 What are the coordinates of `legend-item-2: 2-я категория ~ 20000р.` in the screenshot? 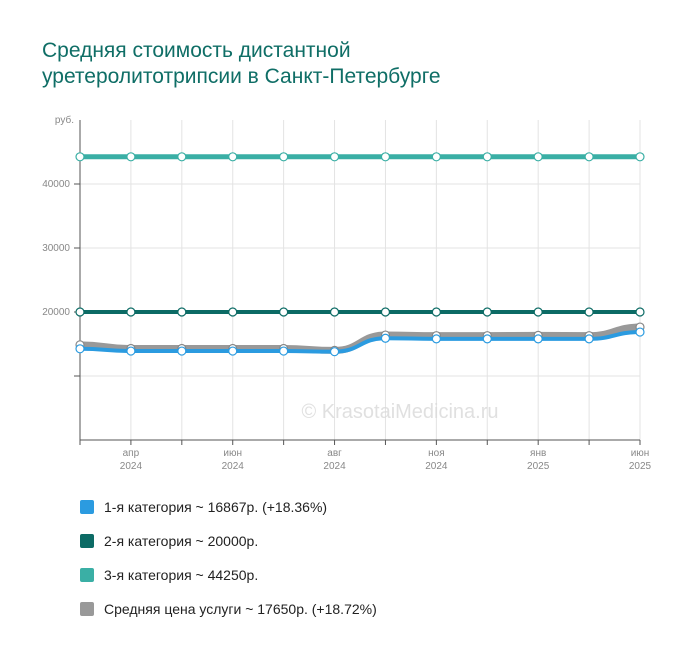 It's located at (228, 541).